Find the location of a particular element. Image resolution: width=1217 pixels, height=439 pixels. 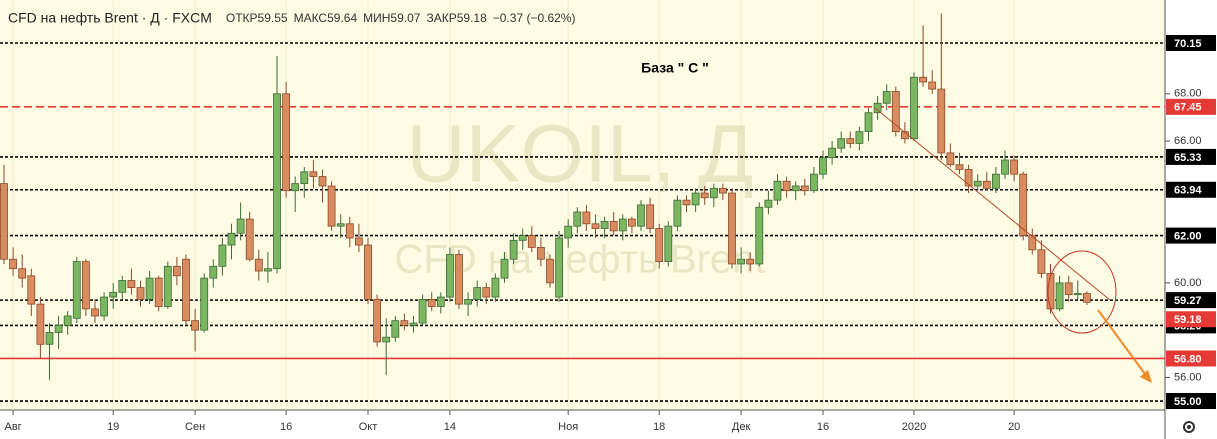

settings-ring is located at coordinates (1189, 427).